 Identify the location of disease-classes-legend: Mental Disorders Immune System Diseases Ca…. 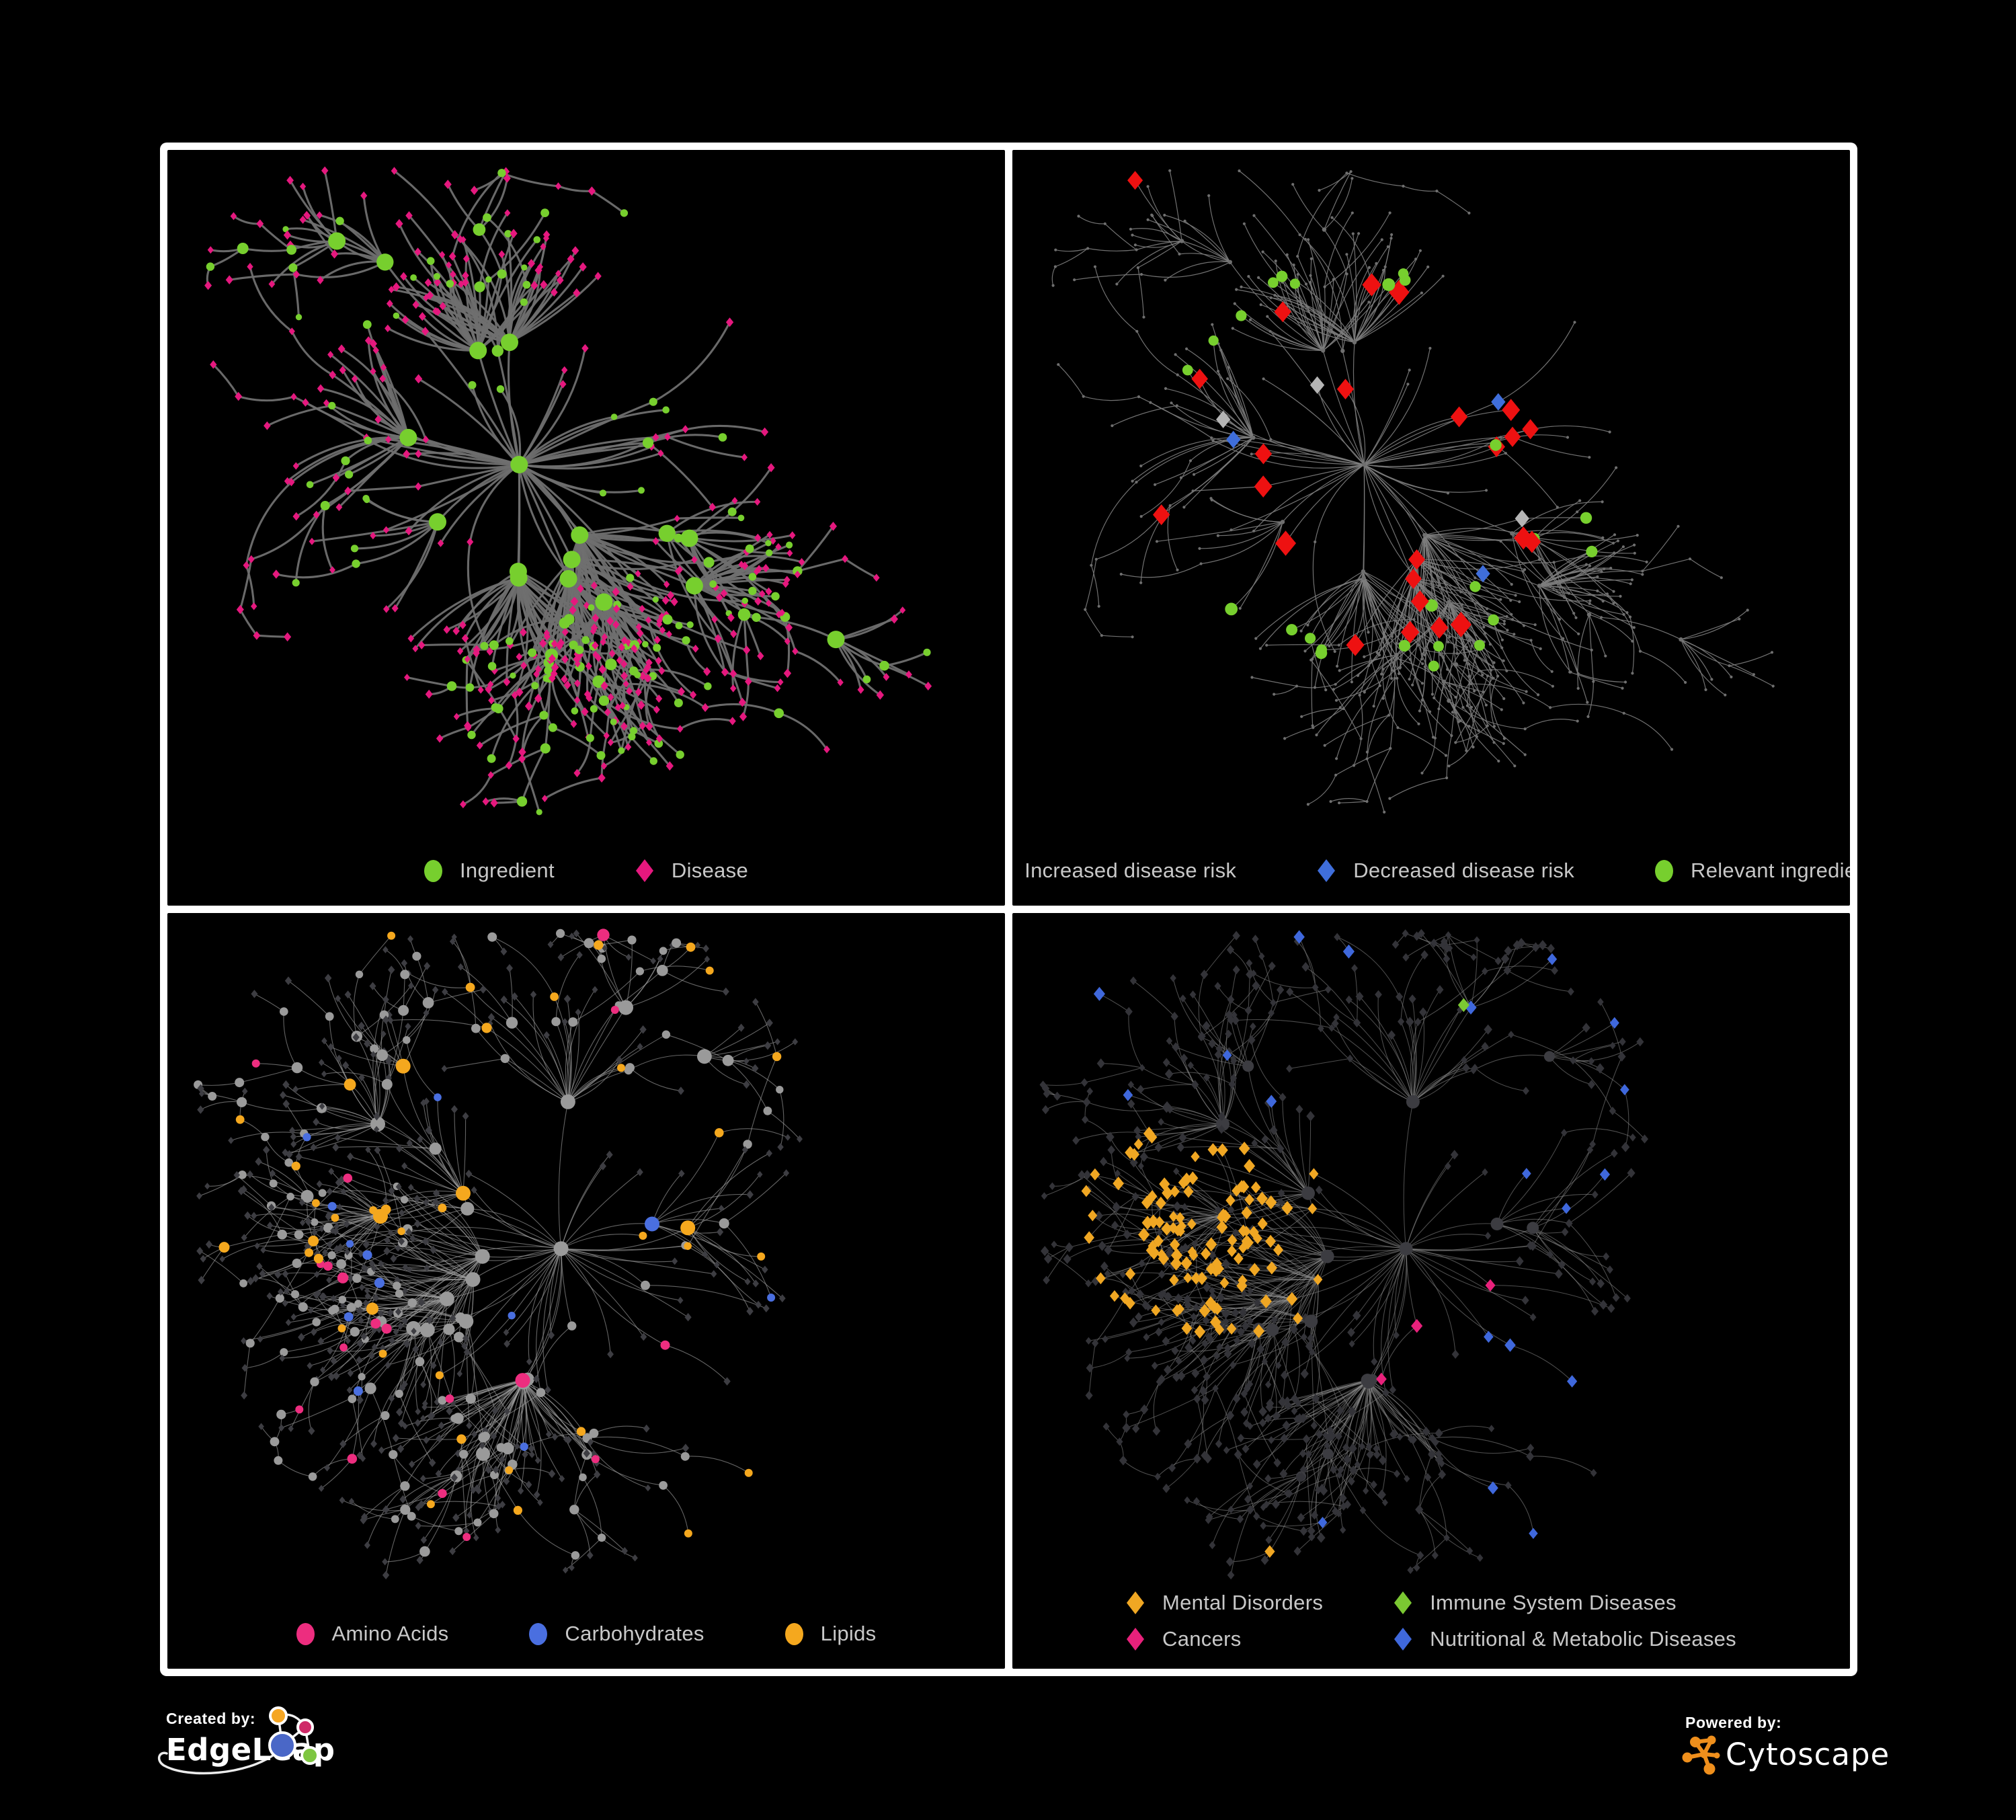
(1431, 1621).